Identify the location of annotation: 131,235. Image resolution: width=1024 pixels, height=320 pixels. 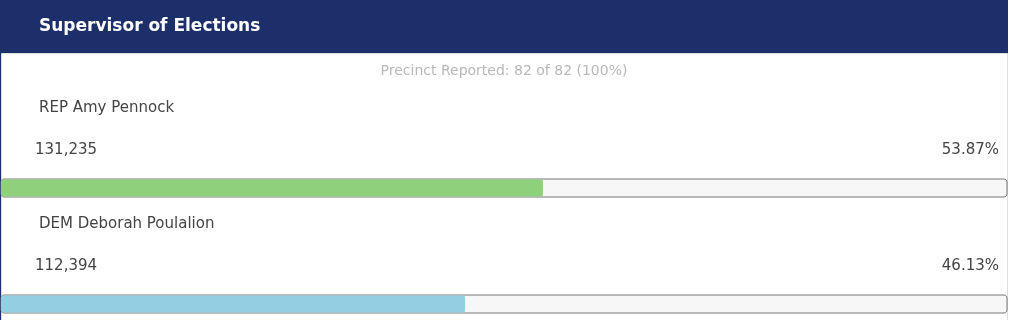
(66, 149).